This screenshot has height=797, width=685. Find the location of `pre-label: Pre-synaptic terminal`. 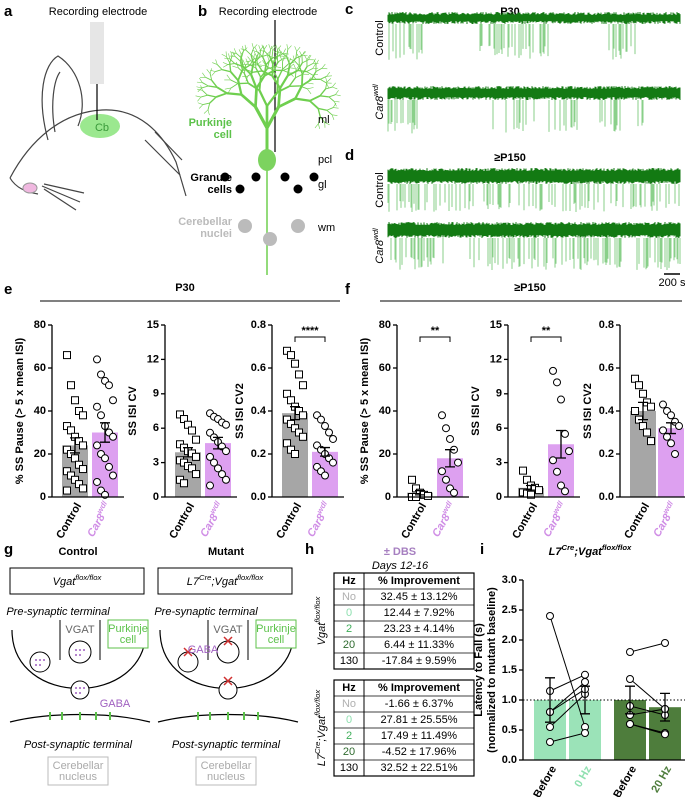

pre-label: Pre-synaptic terminal is located at coordinates (206, 612).